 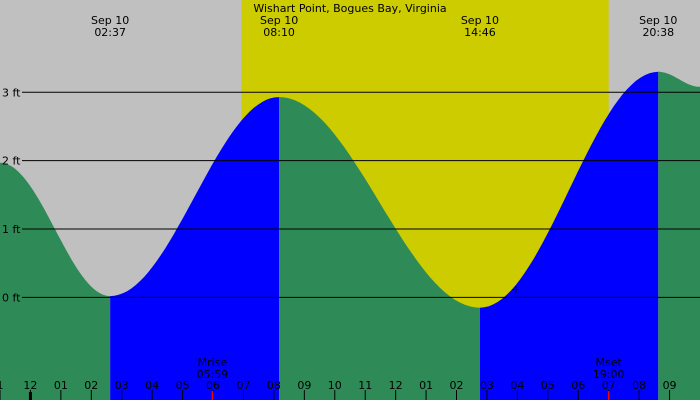 I want to click on y-tick-label: 3 ft, so click(x=11, y=92).